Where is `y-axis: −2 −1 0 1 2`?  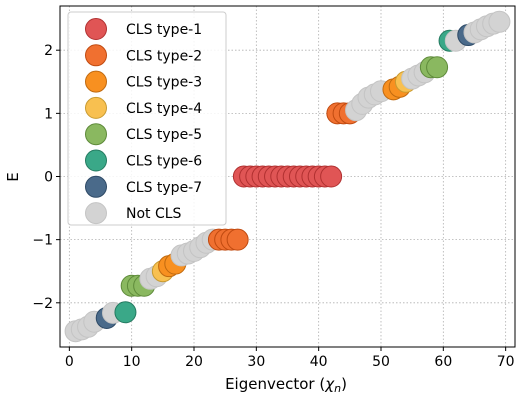 y-axis: −2 −1 0 1 2 is located at coordinates (46, 177).